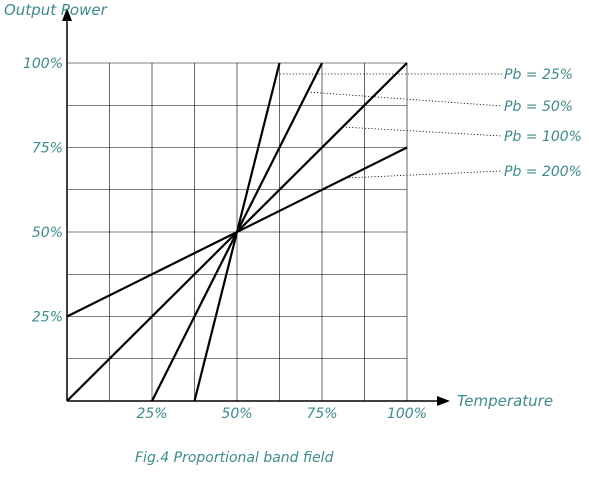  What do you see at coordinates (538, 75) in the screenshot?
I see `series-label-1: Pb = 25%` at bounding box center [538, 75].